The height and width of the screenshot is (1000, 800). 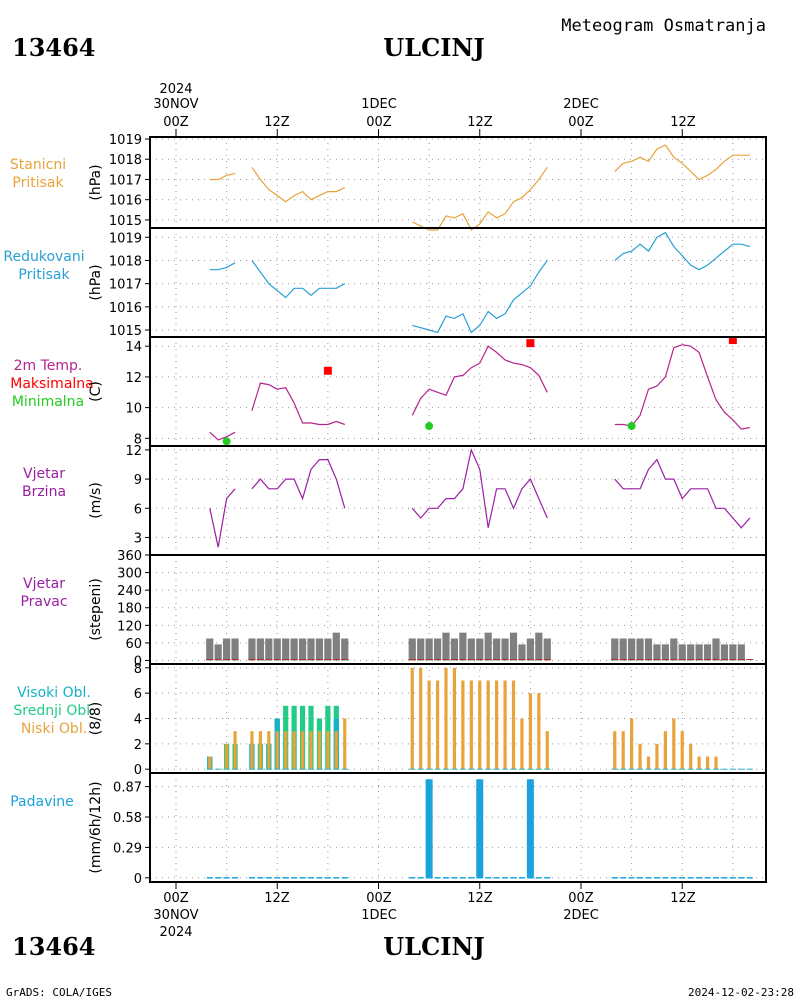 I want to click on pressure-ytick-label: 1015, so click(x=125, y=221).